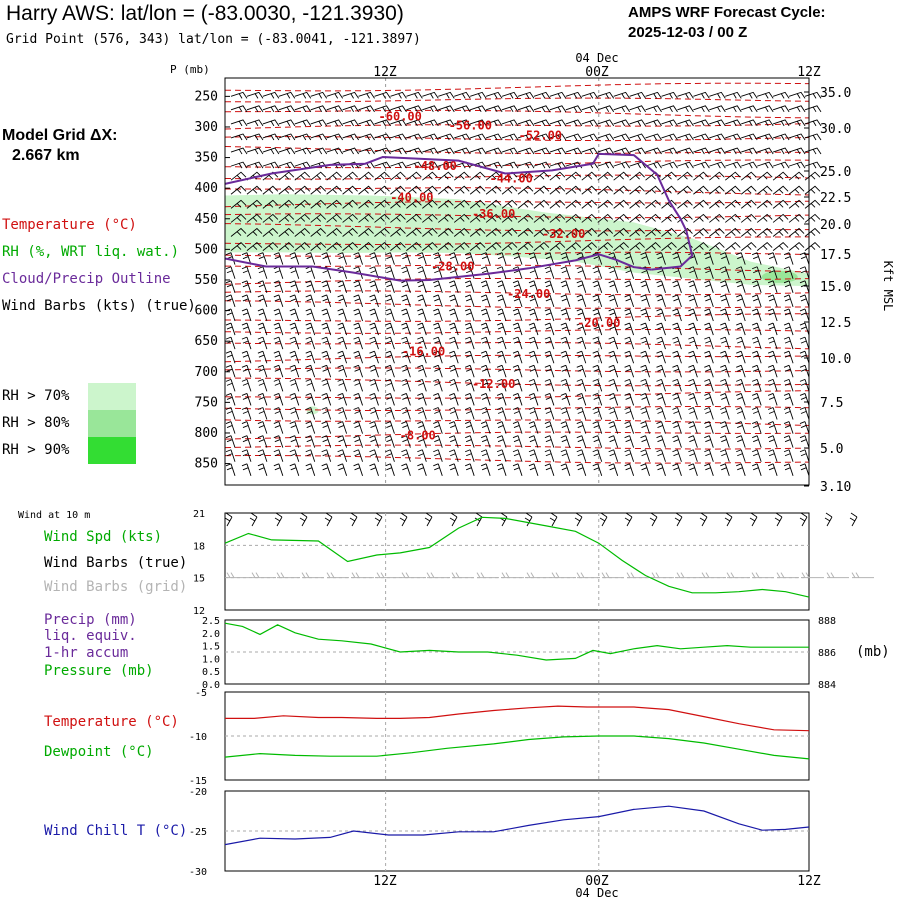 The width and height of the screenshot is (900, 900). I want to click on label-1hr-accum: 1-hr accum, so click(86, 653).